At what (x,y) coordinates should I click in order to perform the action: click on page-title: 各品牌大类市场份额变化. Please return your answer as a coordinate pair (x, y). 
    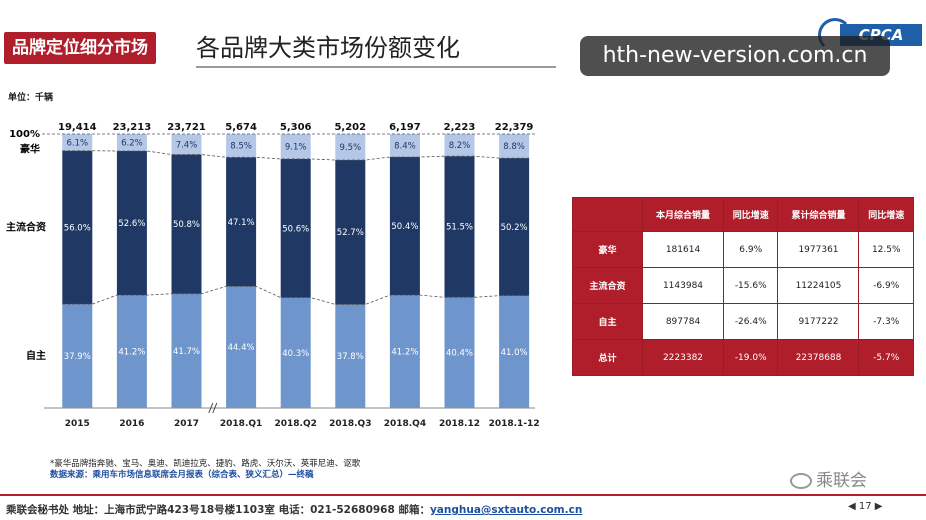
    Looking at the image, I should click on (328, 48).